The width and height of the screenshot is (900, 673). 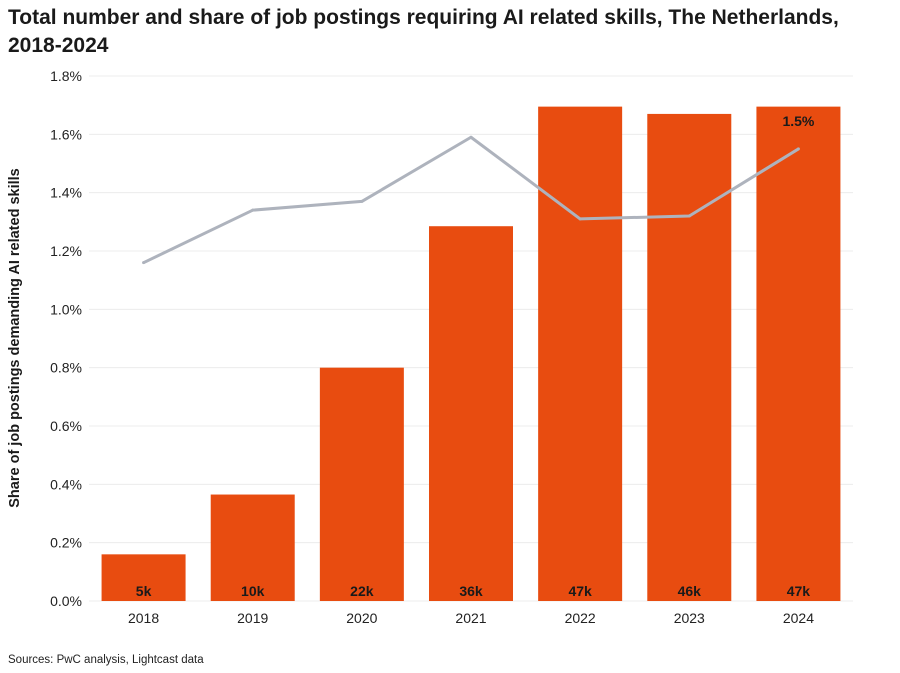 What do you see at coordinates (798, 121) in the screenshot?
I see `share-line-label: 1.5%` at bounding box center [798, 121].